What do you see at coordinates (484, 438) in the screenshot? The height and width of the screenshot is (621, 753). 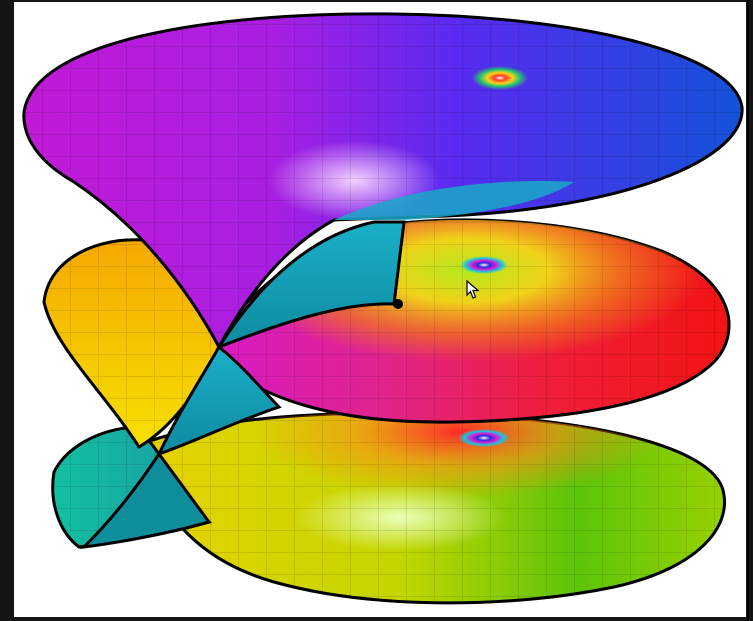 I see `bottom-branch-point` at bounding box center [484, 438].